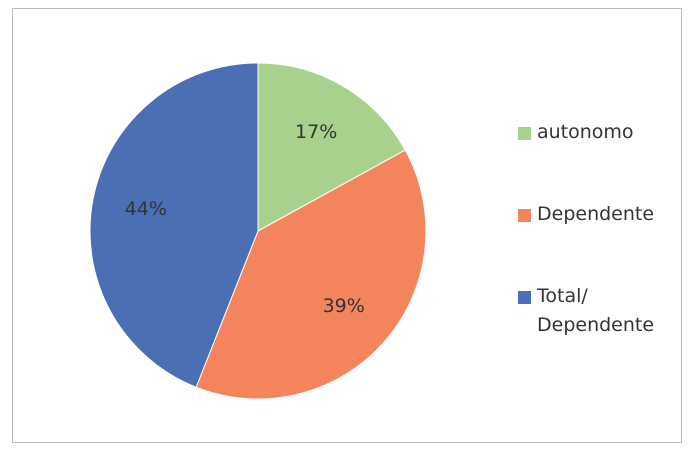 The image size is (691, 452). I want to click on data-label: 39%, so click(344, 306).